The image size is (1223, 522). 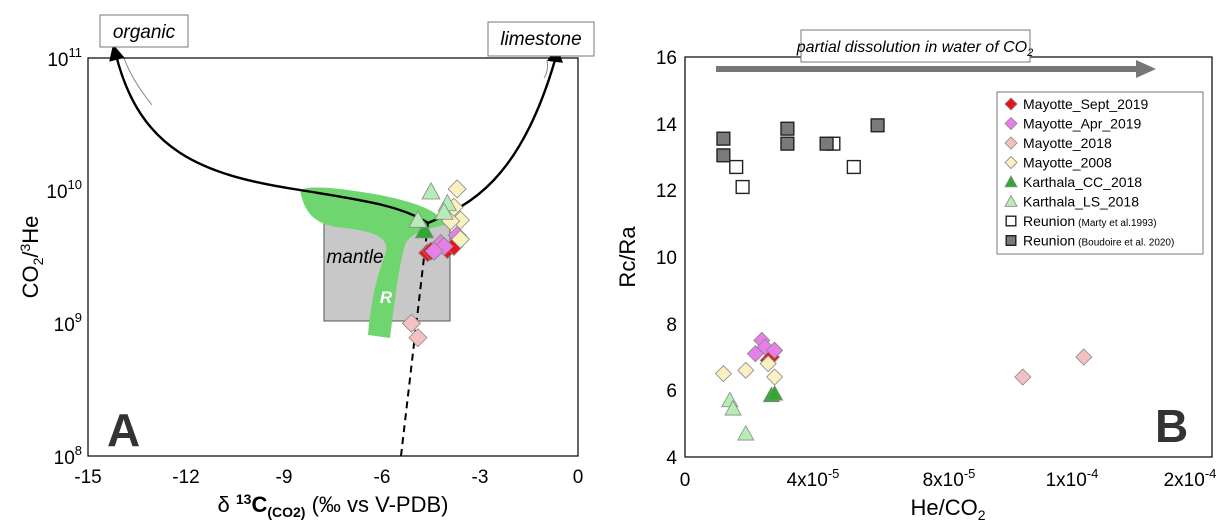 What do you see at coordinates (1067, 143) in the screenshot?
I see `legend-label: Mayotte_2018` at bounding box center [1067, 143].